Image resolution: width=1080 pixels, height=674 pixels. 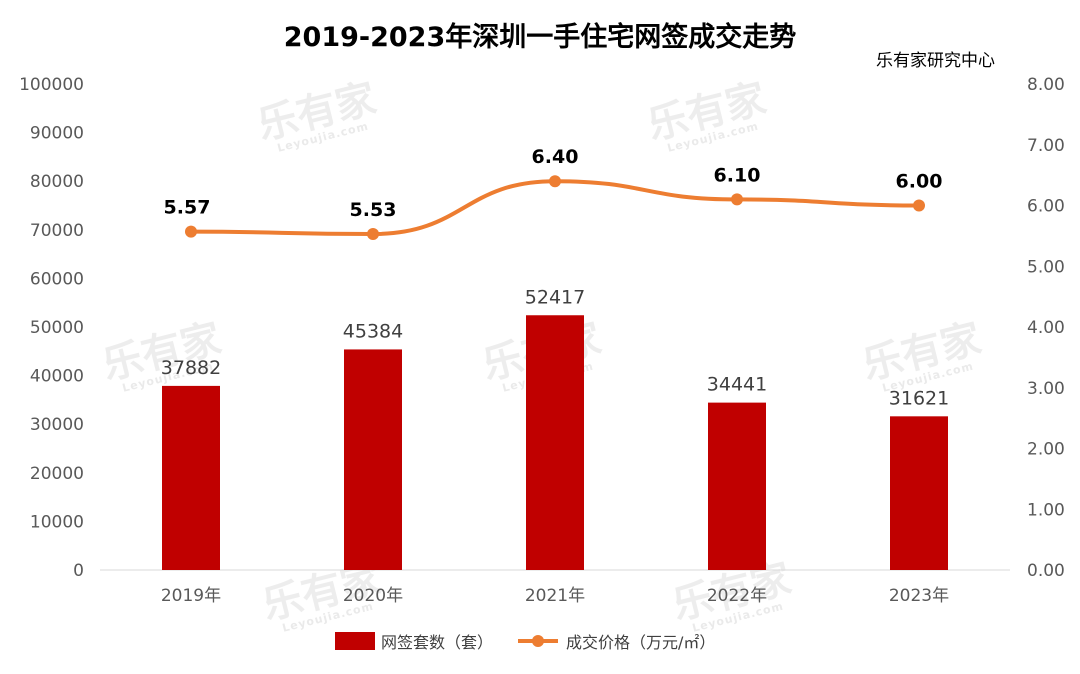 What do you see at coordinates (1046, 267) in the screenshot?
I see `right-axis-tick-label: 5.00` at bounding box center [1046, 267].